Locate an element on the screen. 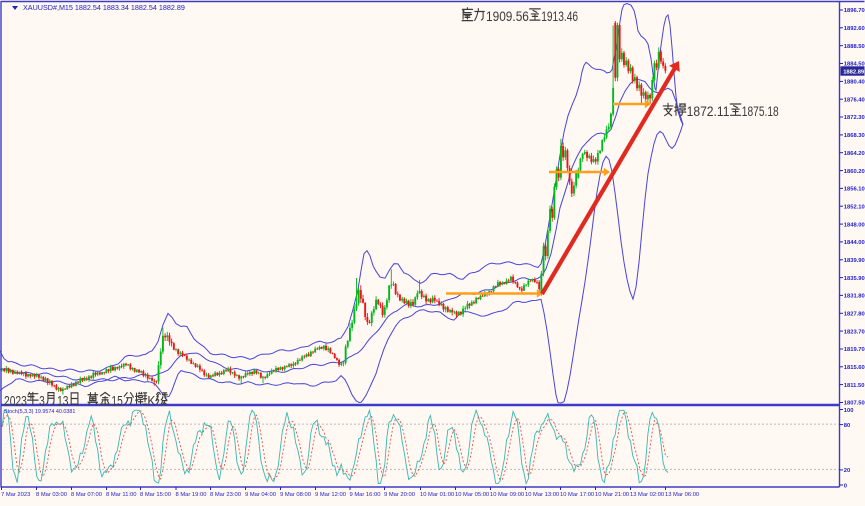  svg-text: K is located at coordinates (151, 400).